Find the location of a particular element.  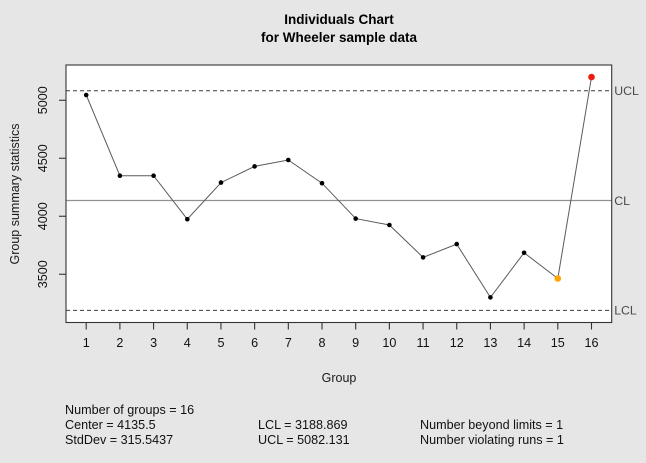

lcl-label: LCL is located at coordinates (625, 311).